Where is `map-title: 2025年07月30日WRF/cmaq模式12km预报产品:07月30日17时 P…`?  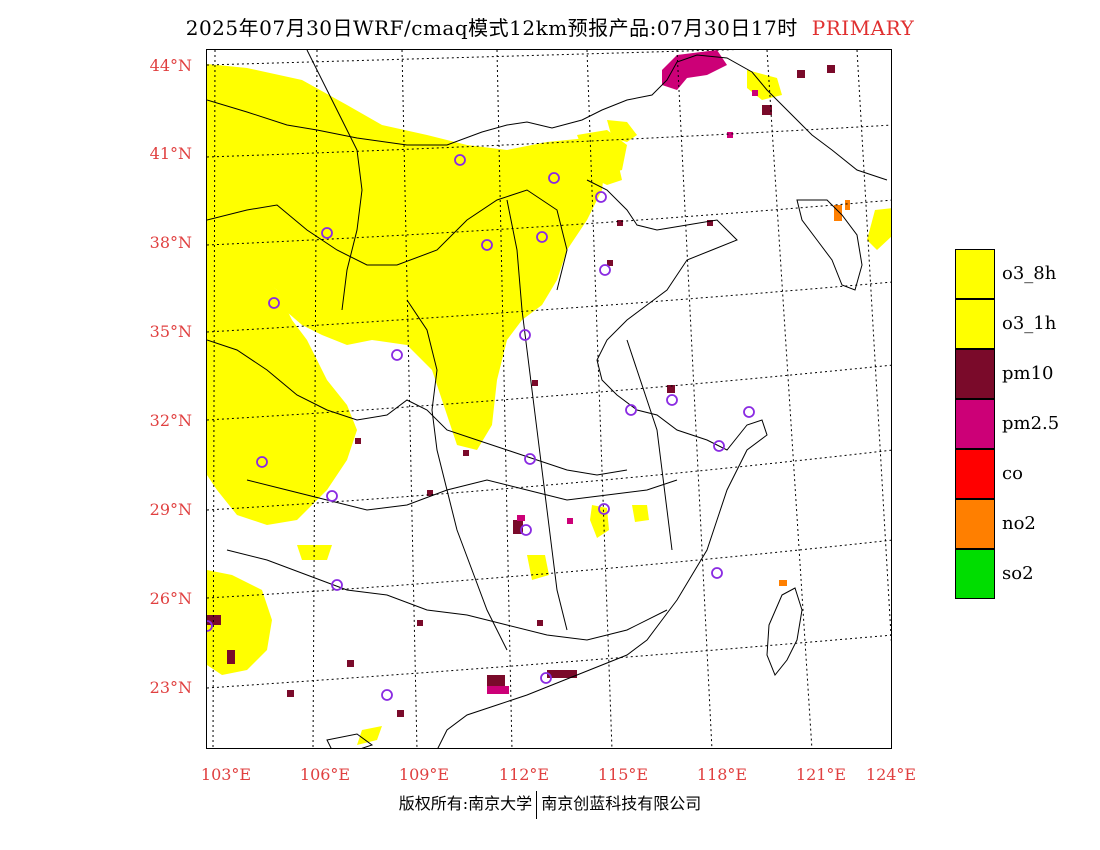 map-title: 2025年07月30日WRF/cmaq模式12km预报产品:07月30日17时 P… is located at coordinates (550, 26).